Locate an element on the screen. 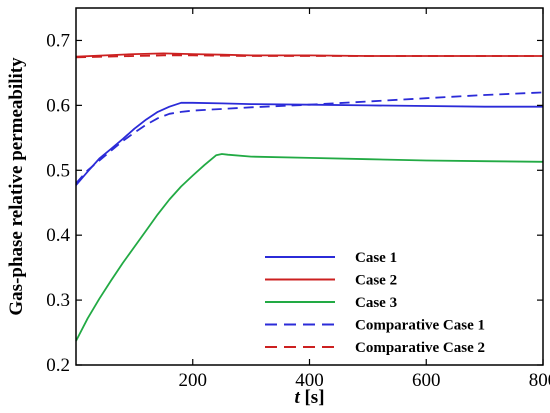 The width and height of the screenshot is (550, 413). x-axis-title-variable: t is located at coordinates (297, 397).